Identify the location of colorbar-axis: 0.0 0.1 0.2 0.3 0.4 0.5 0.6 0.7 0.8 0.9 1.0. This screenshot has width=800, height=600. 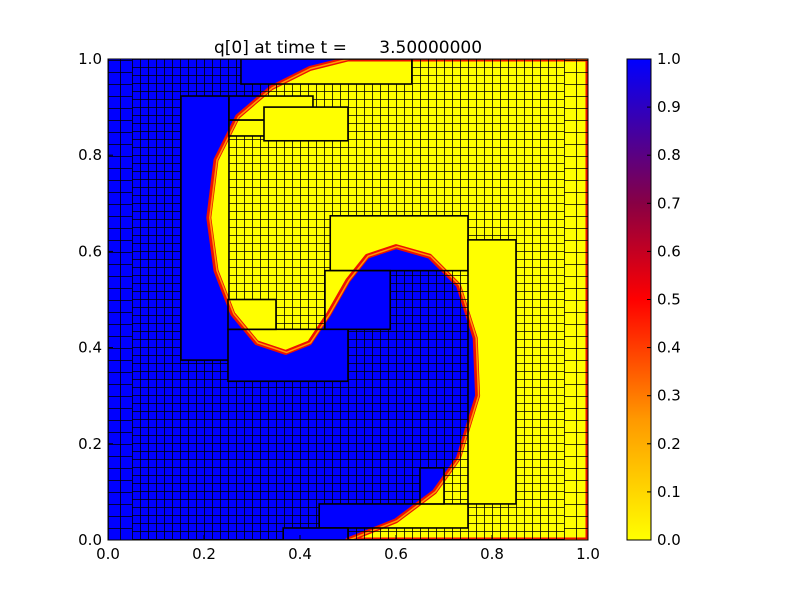
(664, 299).